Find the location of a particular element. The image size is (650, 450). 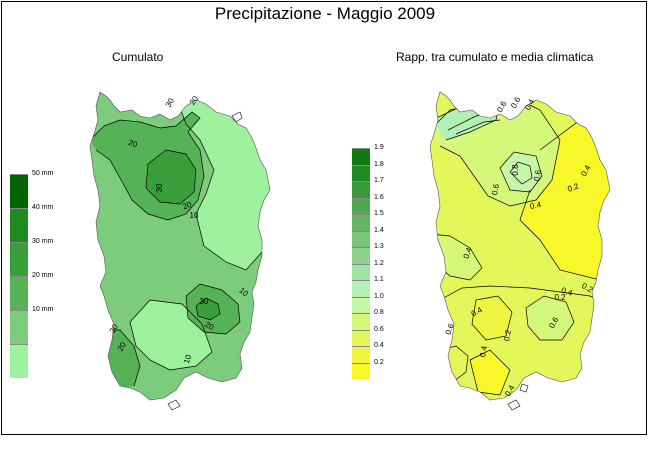

cumulative-legend-label: 30 mm is located at coordinates (43, 241).